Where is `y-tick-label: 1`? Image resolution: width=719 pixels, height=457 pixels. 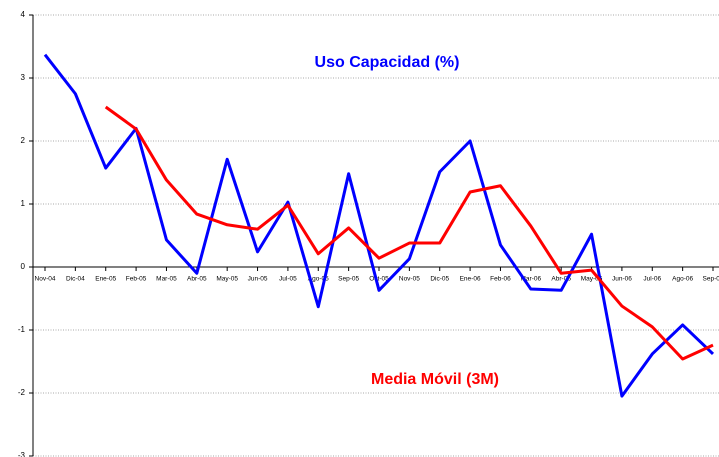 y-tick-label: 1 is located at coordinates (23, 203).